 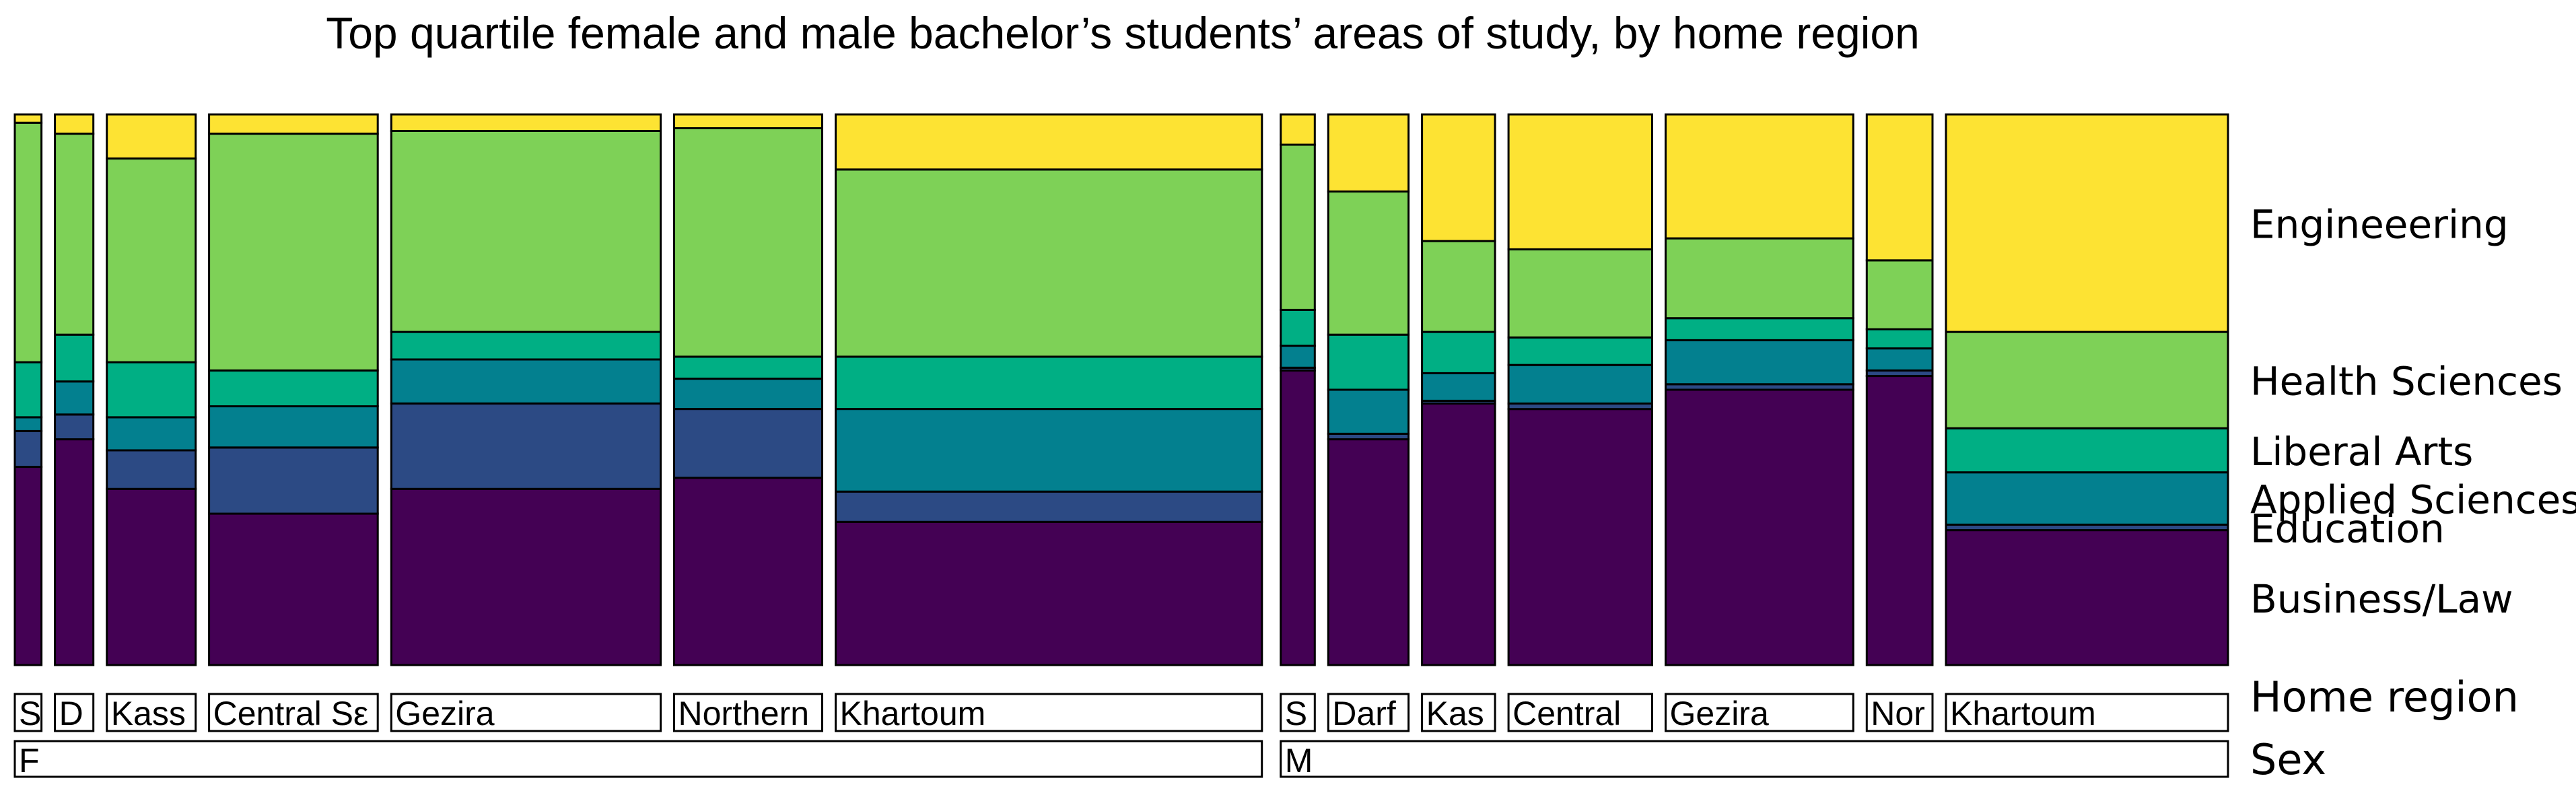 What do you see at coordinates (28, 242) in the screenshot?
I see `tile-f-s-health-sciences` at bounding box center [28, 242].